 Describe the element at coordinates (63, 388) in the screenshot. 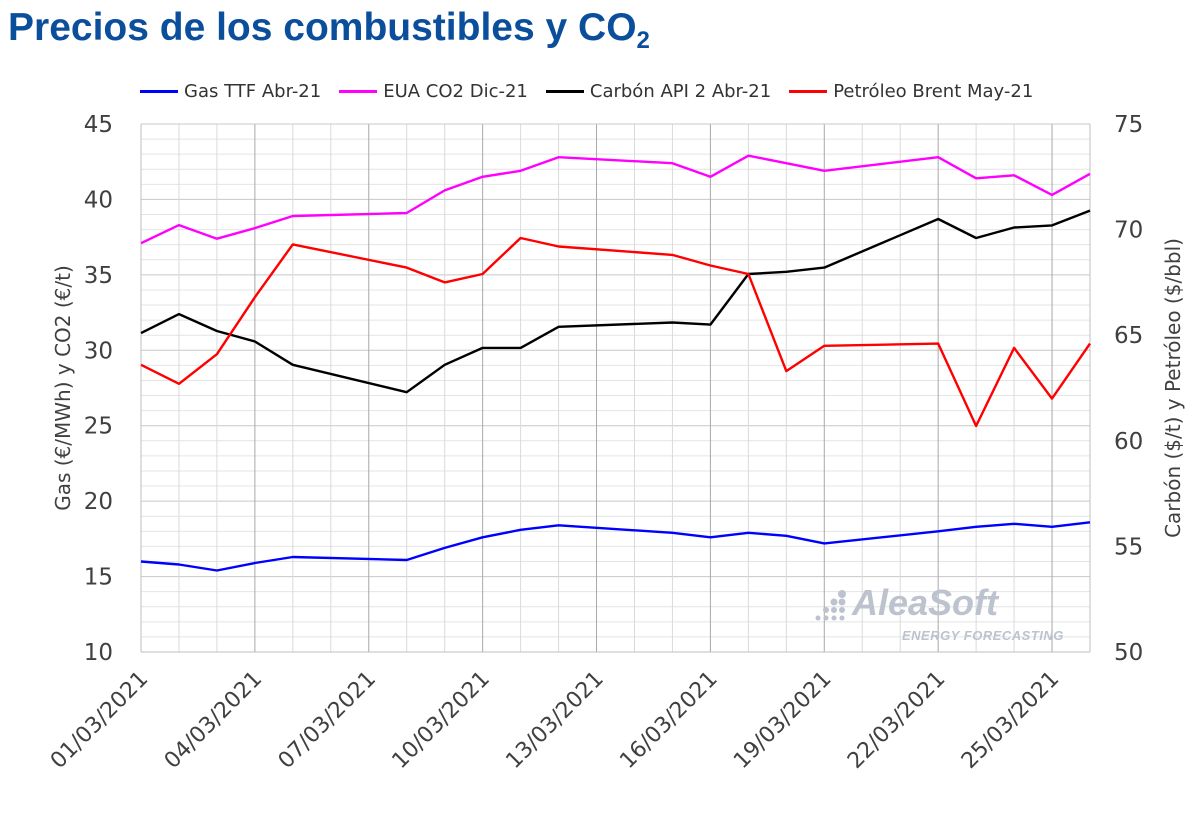

I see `y-left-axis-title: Gas (€/MWh) y CO2 (€/t)` at that location.